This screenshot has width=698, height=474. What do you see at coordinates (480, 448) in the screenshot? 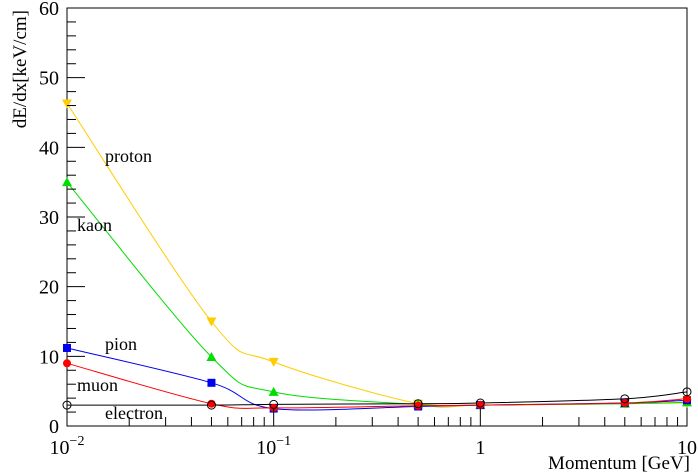
I see `x-tick-label: 1` at bounding box center [480, 448].